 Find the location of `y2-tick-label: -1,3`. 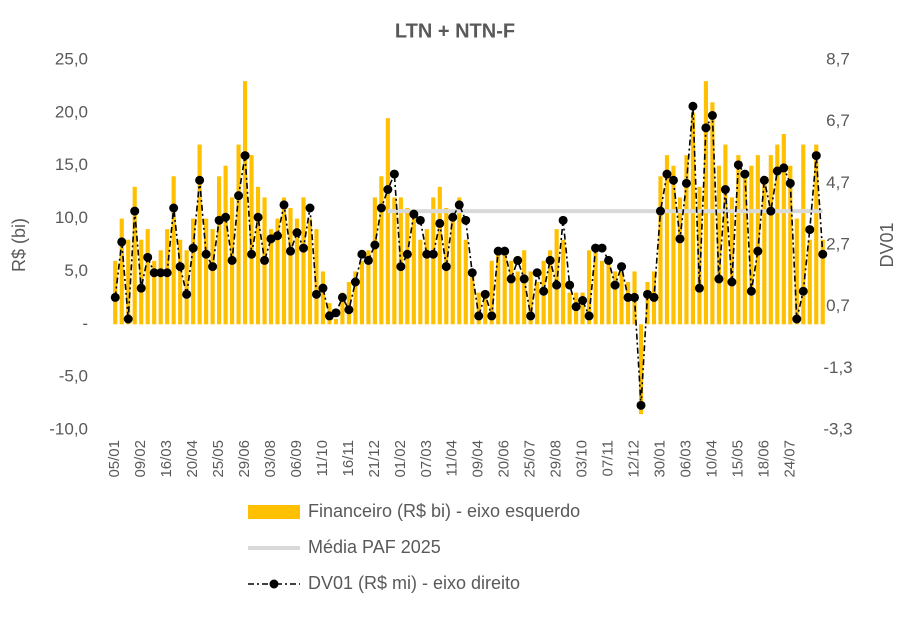

y2-tick-label: -1,3 is located at coordinates (837, 367).